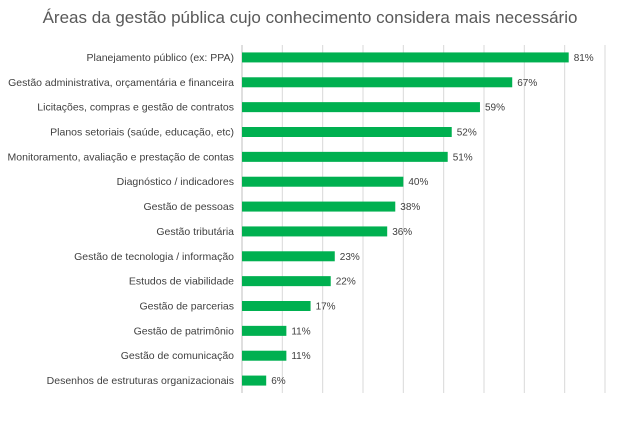 This screenshot has width=620, height=422. What do you see at coordinates (177, 356) in the screenshot?
I see `category-label: Gestão de comunicação` at bounding box center [177, 356].